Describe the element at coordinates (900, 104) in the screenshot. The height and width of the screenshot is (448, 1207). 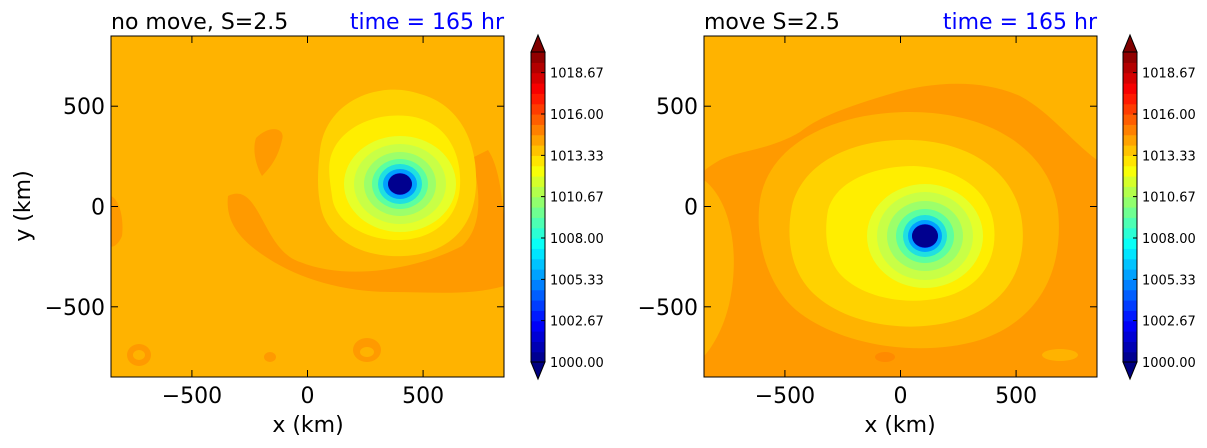
I see `band-1015-top` at that location.